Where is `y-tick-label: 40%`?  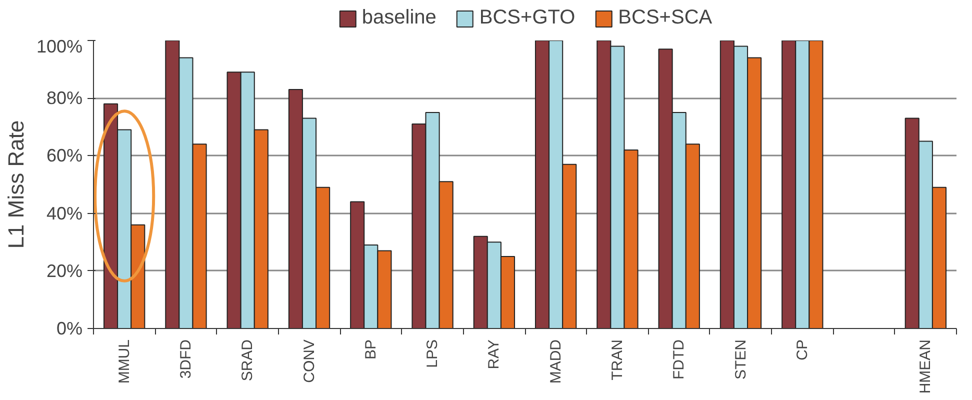 y-tick-label: 40% is located at coordinates (64, 213).